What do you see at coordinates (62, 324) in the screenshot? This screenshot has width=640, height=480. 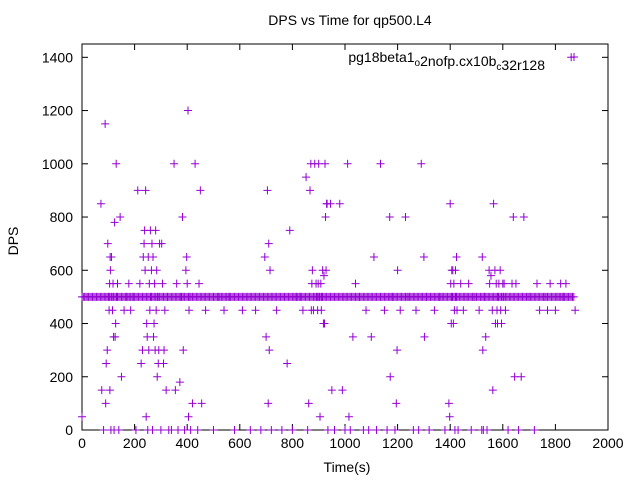 I see `y-tick-label: 400` at bounding box center [62, 324].